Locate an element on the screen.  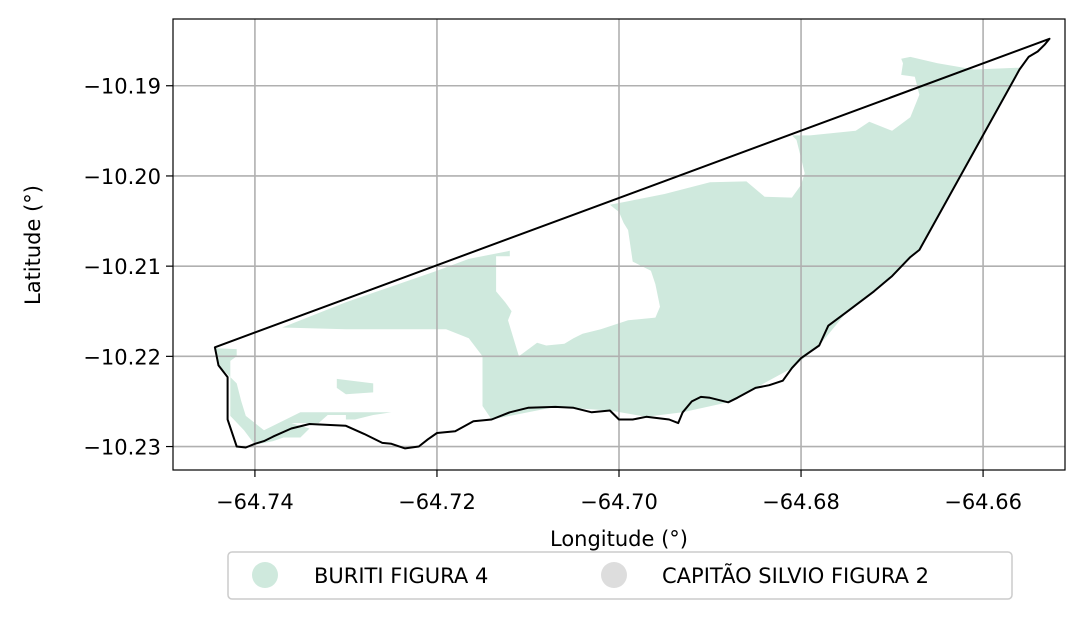
legend: BURITI FIGURA 4 CAPITÃO SILVIO FIGURA 2 is located at coordinates (620, 575).